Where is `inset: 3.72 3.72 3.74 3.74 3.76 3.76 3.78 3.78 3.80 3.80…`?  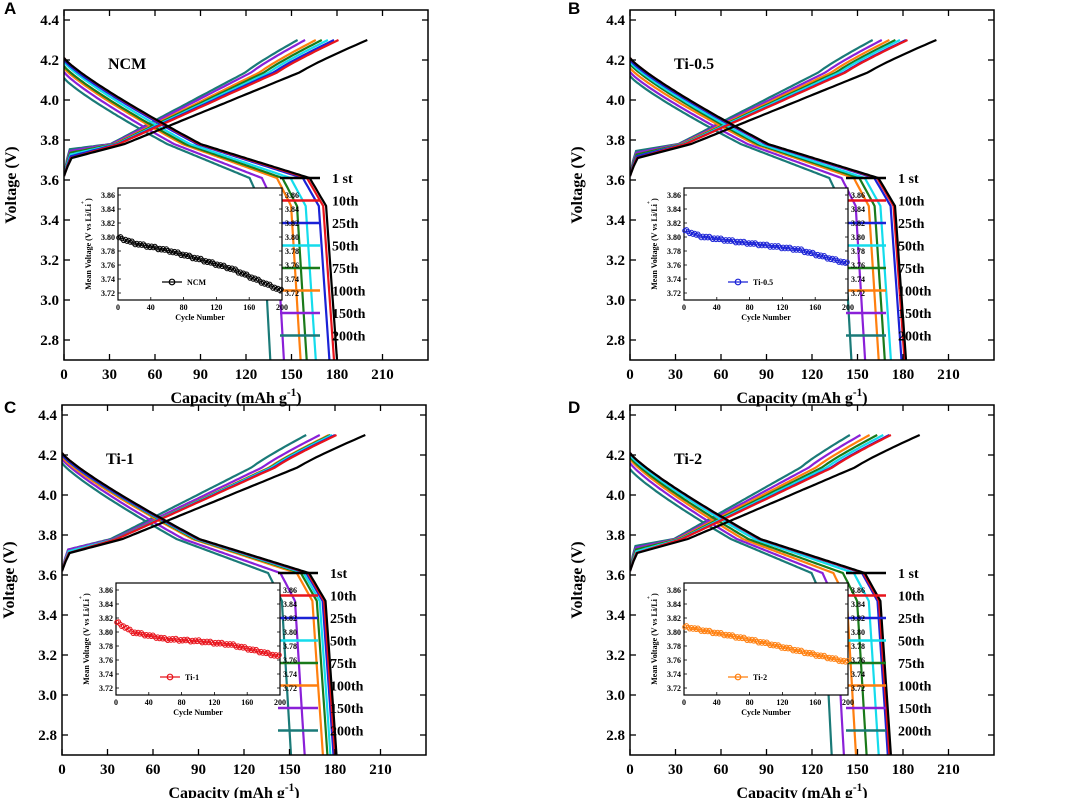
inset: 3.72 3.72 3.74 3.74 3.76 3.76 3.78 3.78 3.80 3.80… is located at coordinates (187, 649).